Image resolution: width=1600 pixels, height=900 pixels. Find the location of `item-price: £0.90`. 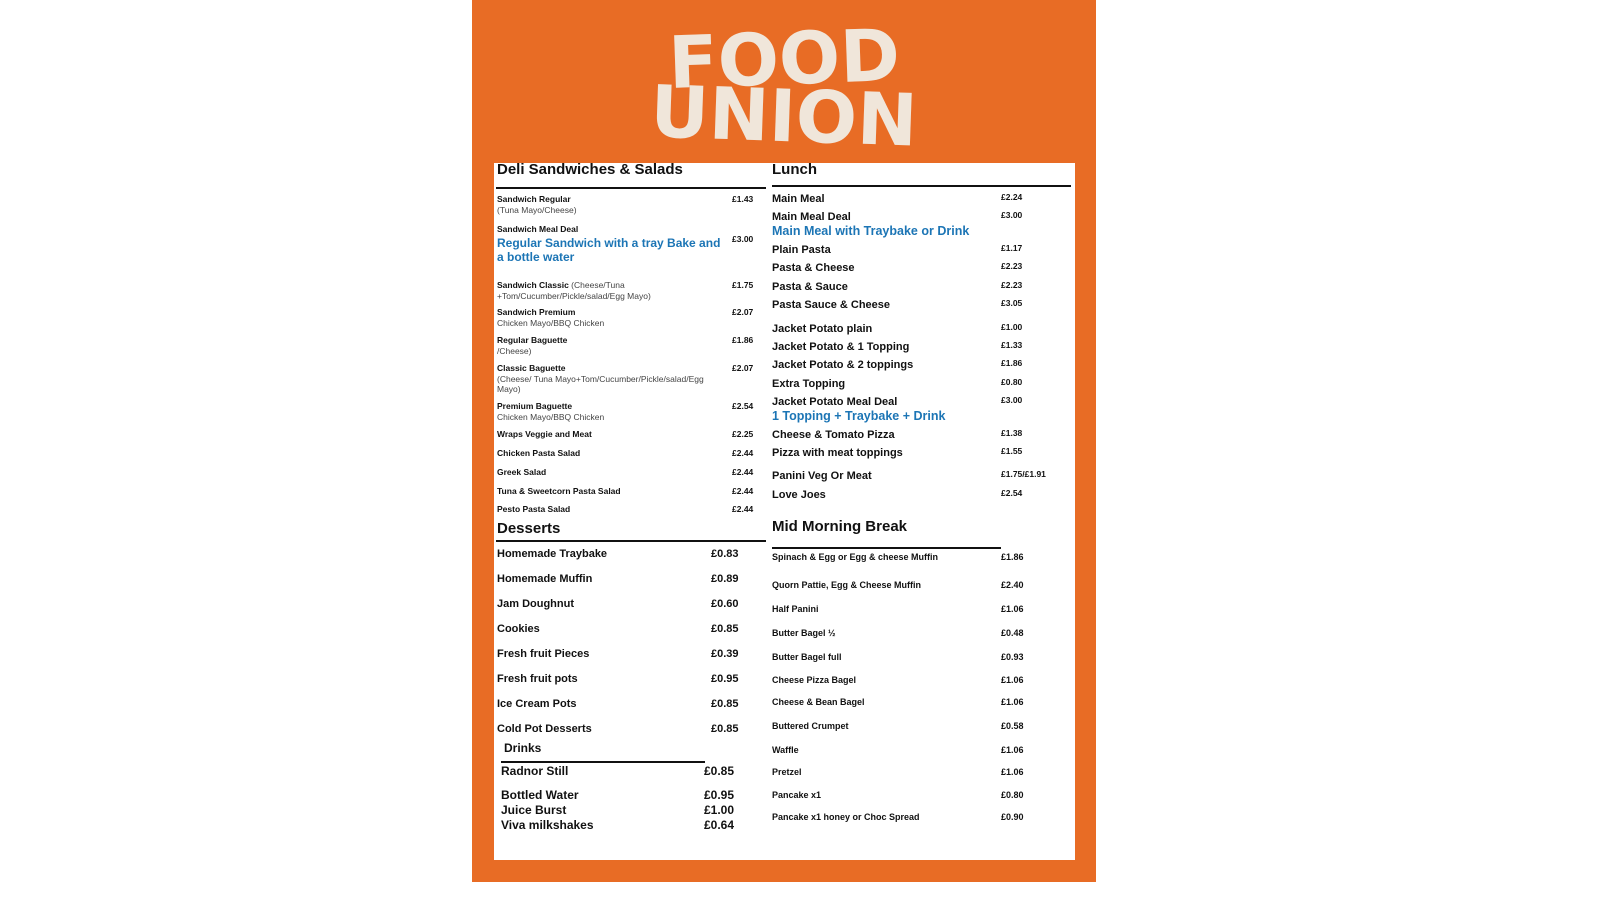

item-price: £0.90 is located at coordinates (1012, 817).